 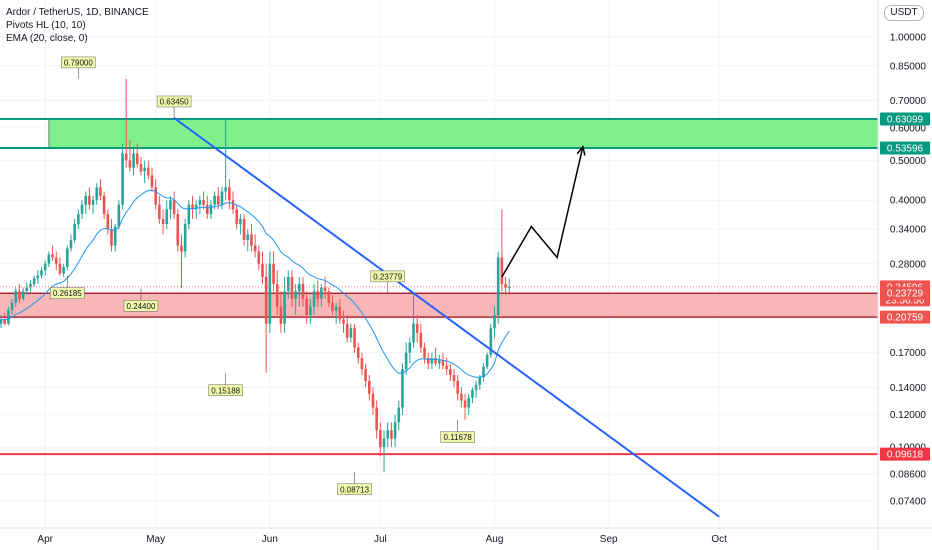 I want to click on y-tick-label: 0.50000, so click(x=908, y=161).